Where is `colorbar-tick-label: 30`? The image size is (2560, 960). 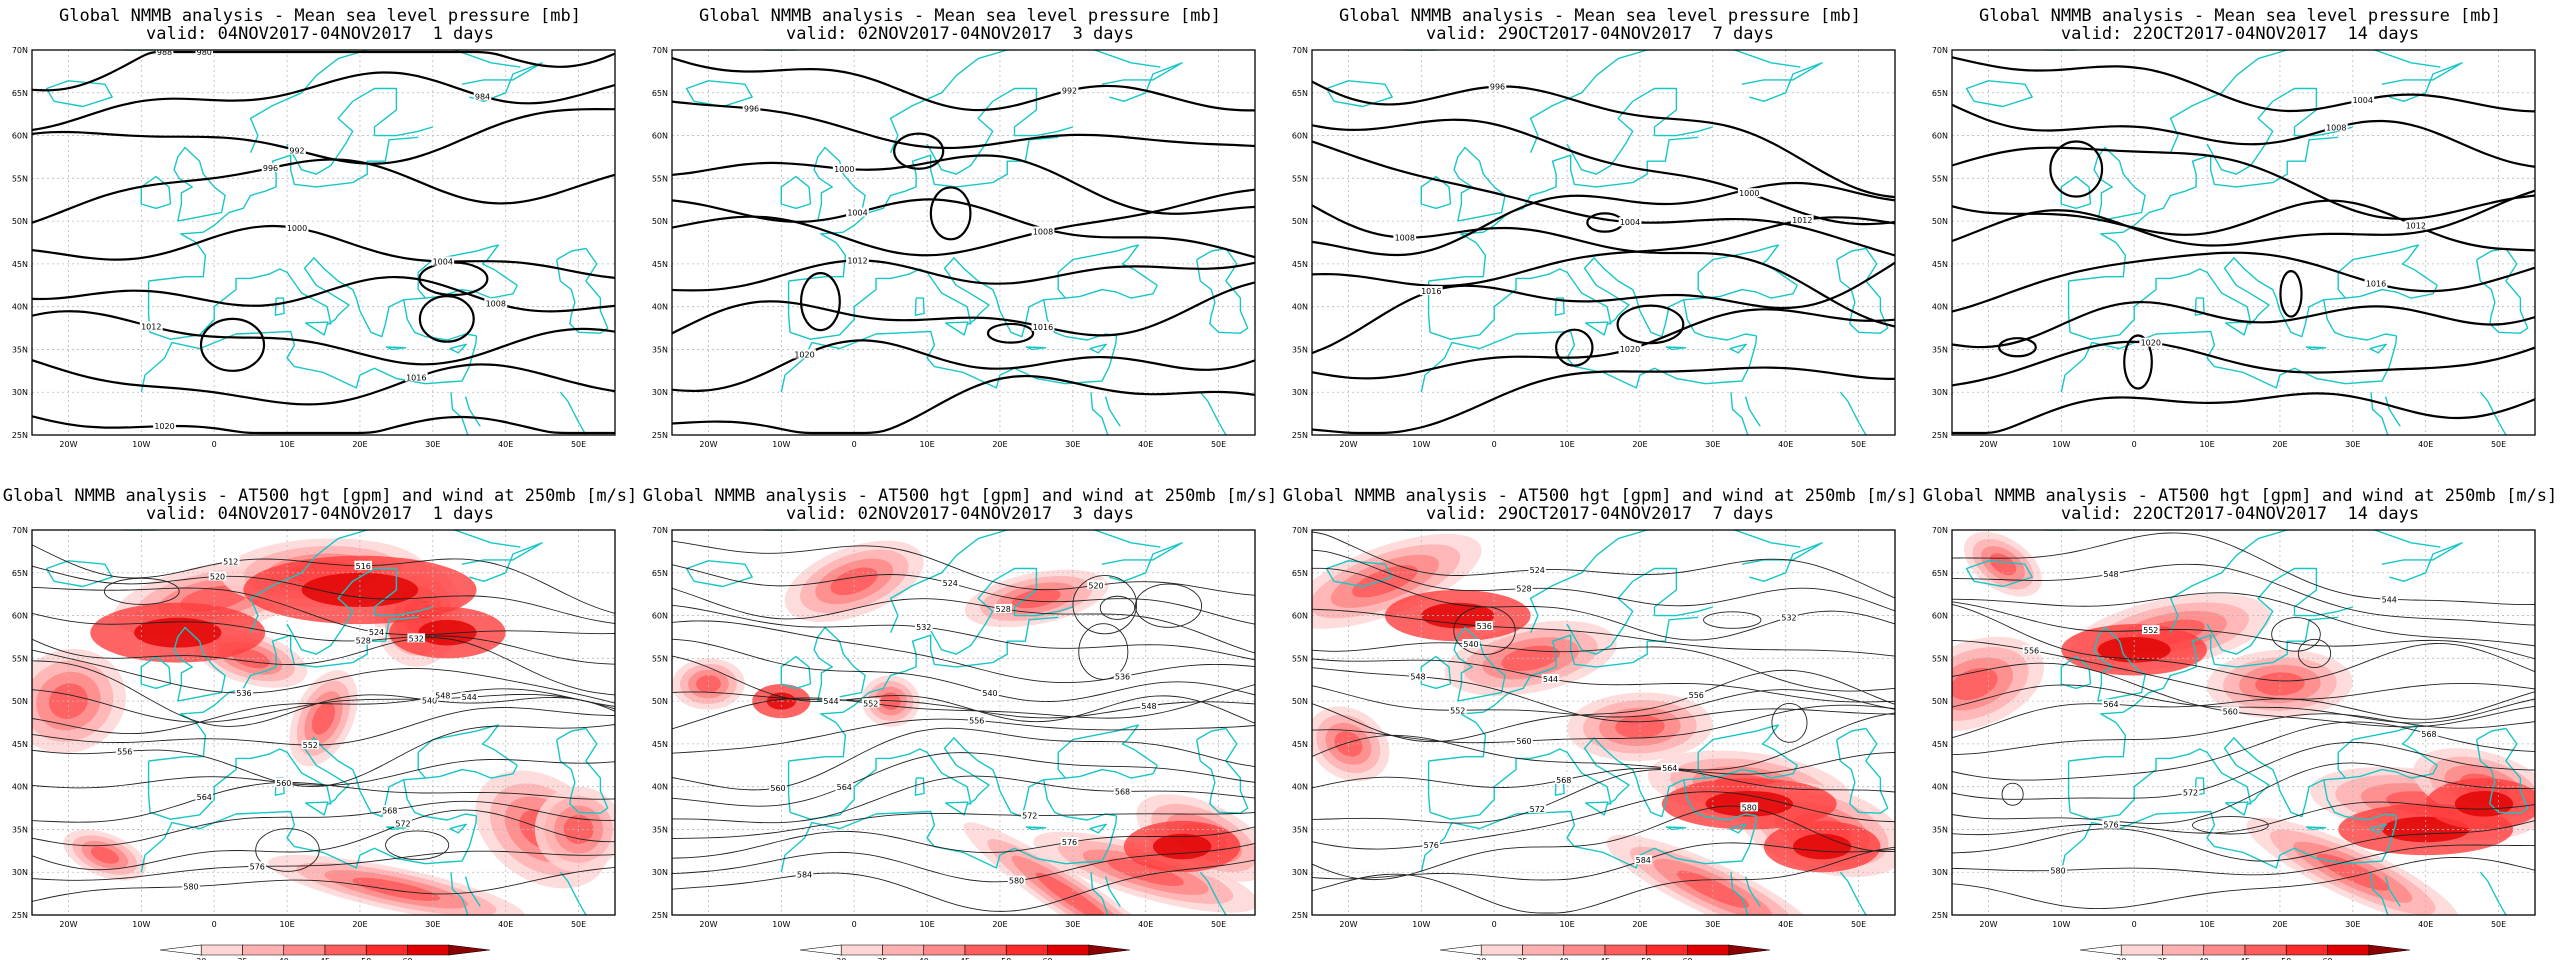
colorbar-tick-label: 30 is located at coordinates (201, 958).